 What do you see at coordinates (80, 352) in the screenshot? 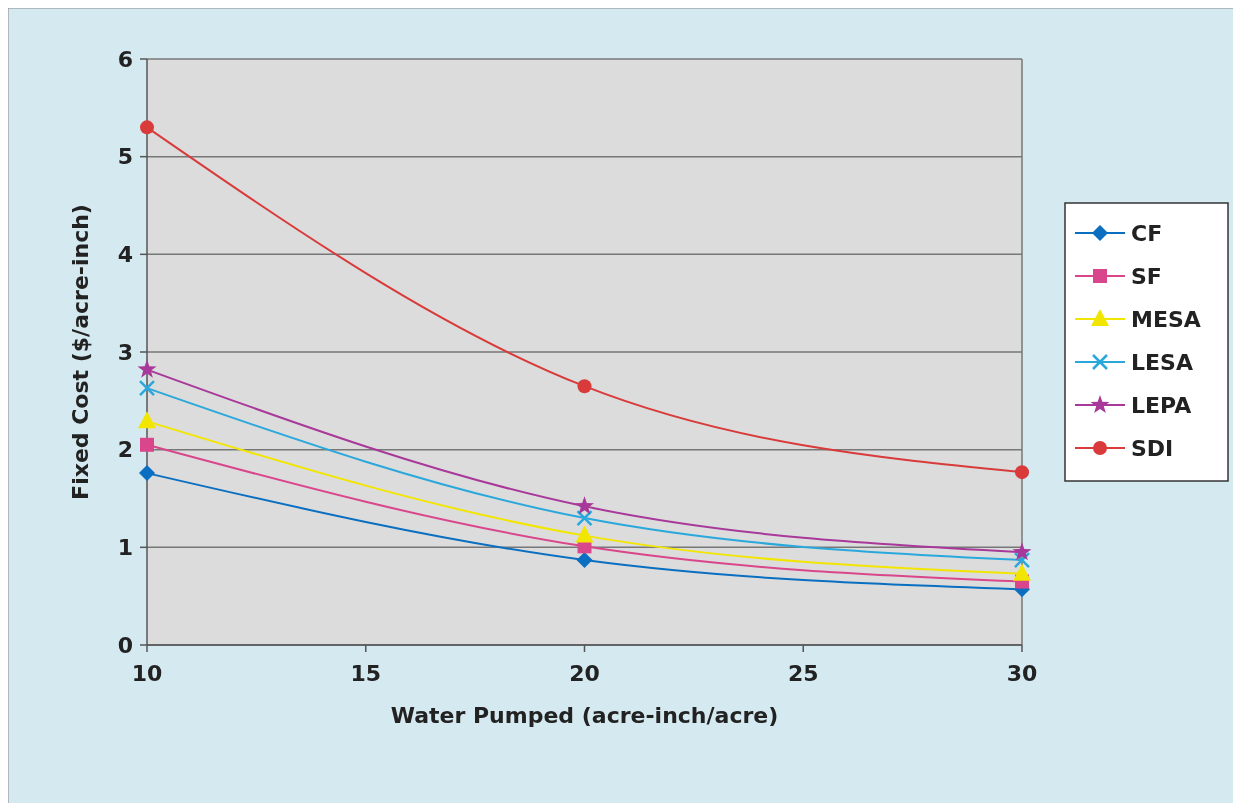
I see `y-axis-title: Fixed Cost ($/acre-inch)` at bounding box center [80, 352].